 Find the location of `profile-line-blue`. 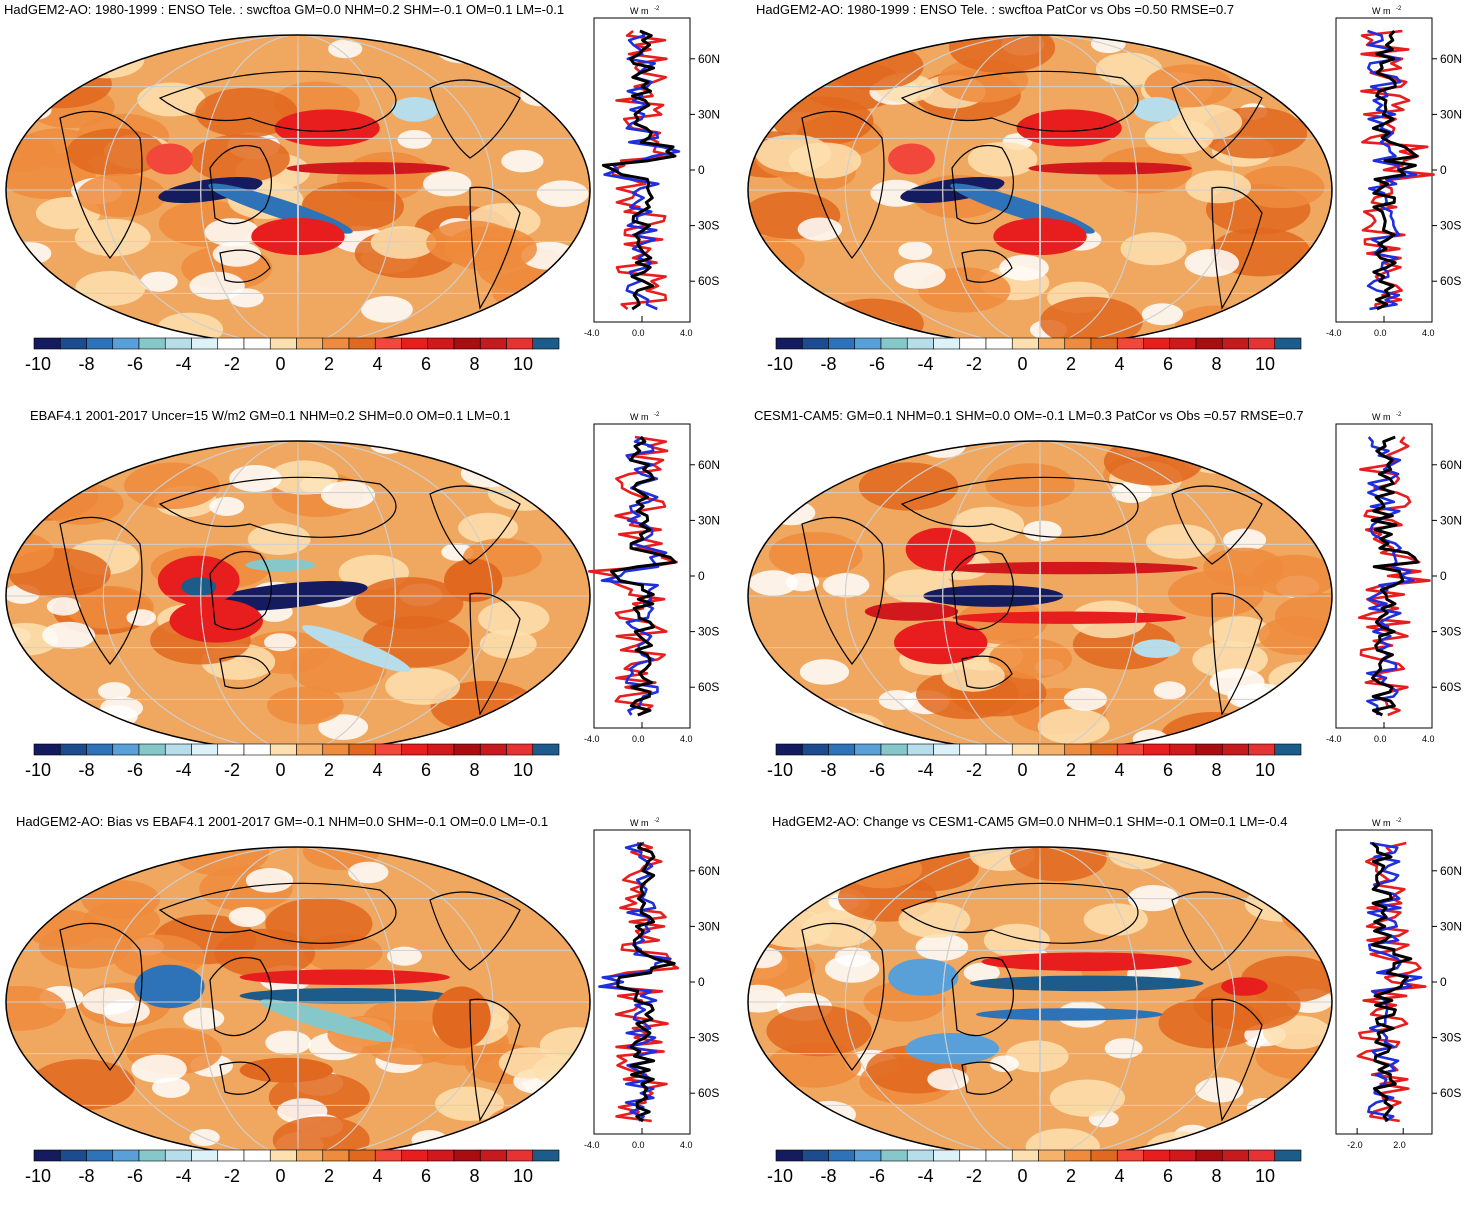

profile-line-blue is located at coordinates (635, 981).